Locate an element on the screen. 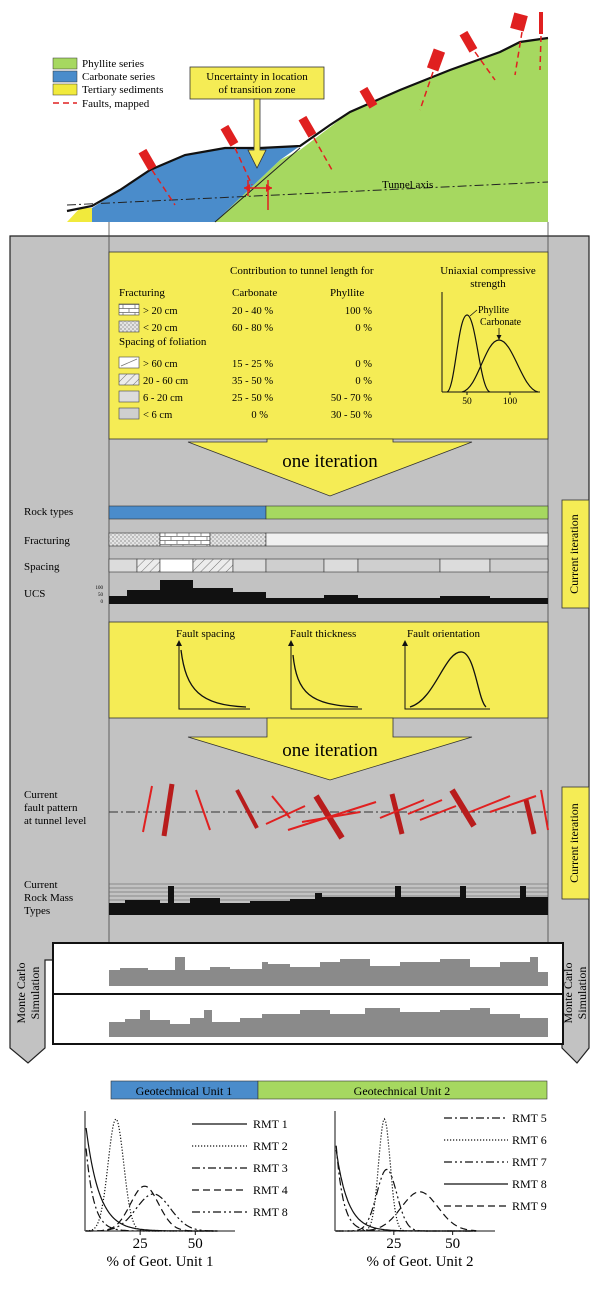 The height and width of the screenshot is (1302, 599). chart-x-tick-label: 25 is located at coordinates (393, 1244).